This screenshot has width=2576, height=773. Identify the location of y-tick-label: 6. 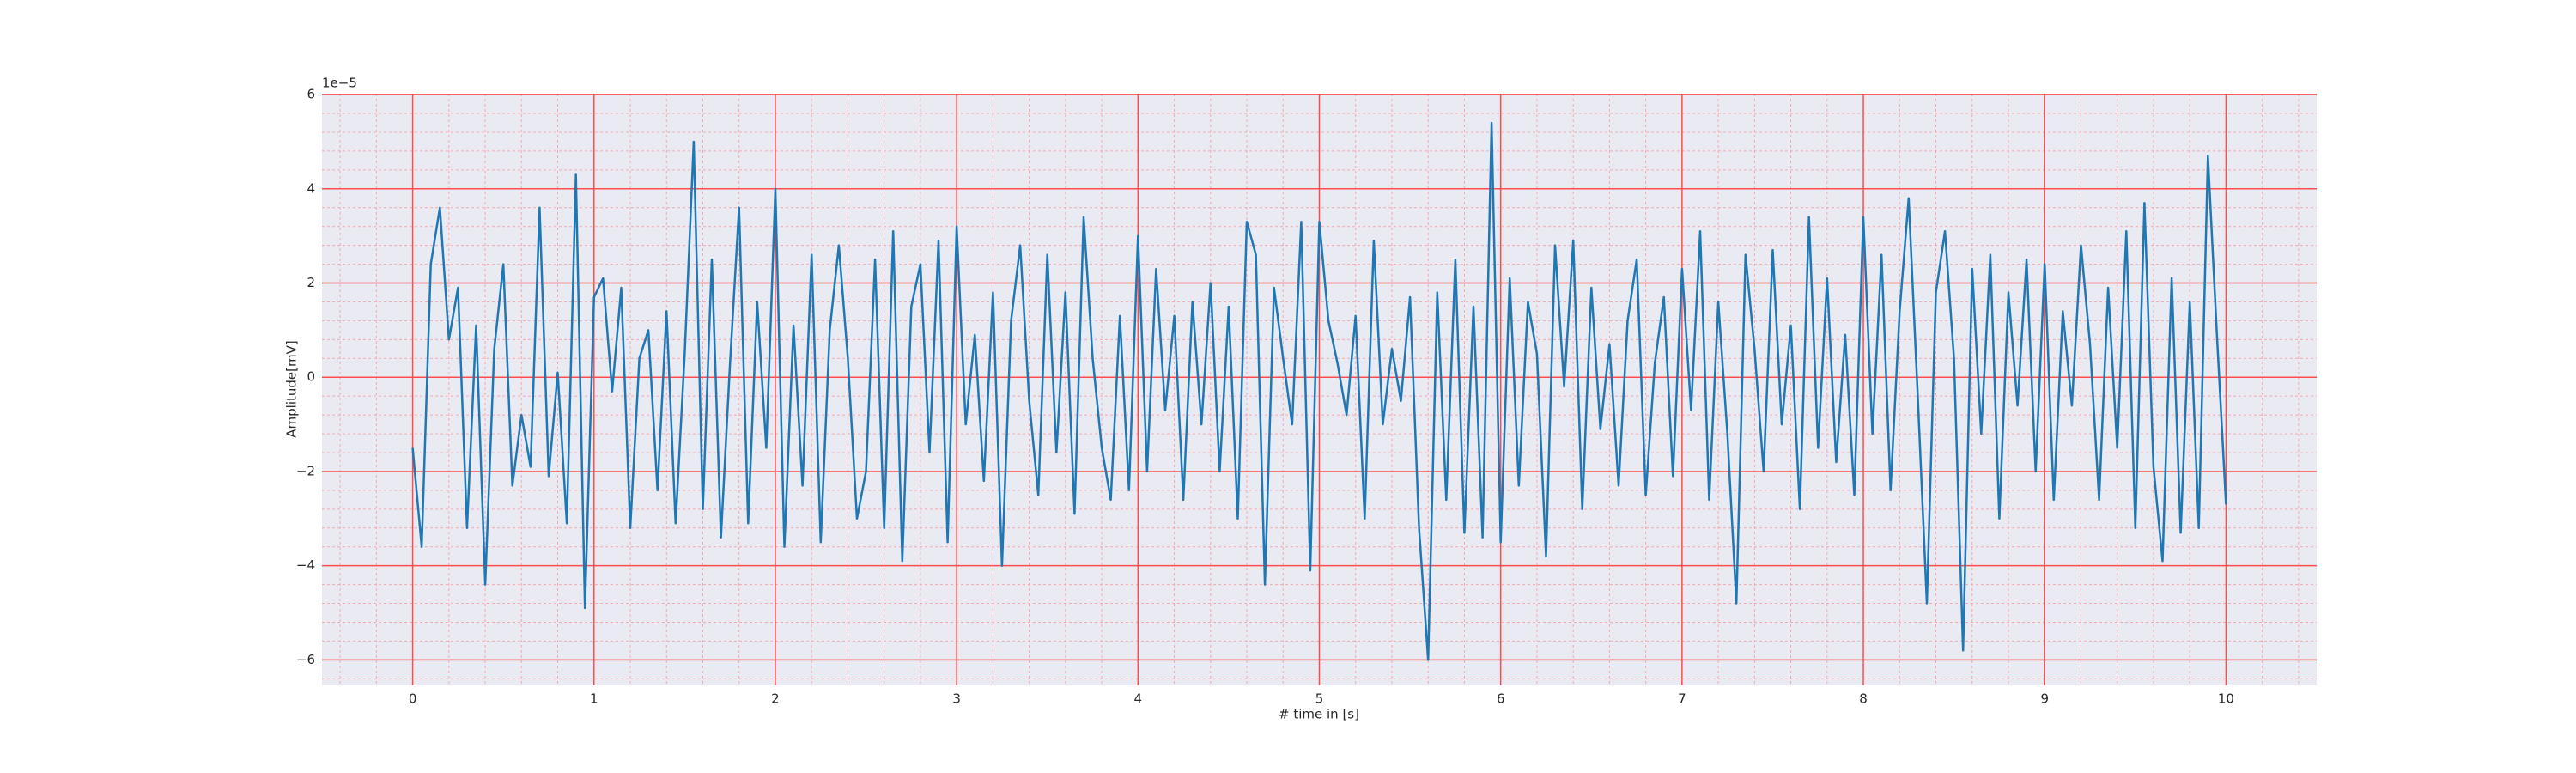
(311, 95).